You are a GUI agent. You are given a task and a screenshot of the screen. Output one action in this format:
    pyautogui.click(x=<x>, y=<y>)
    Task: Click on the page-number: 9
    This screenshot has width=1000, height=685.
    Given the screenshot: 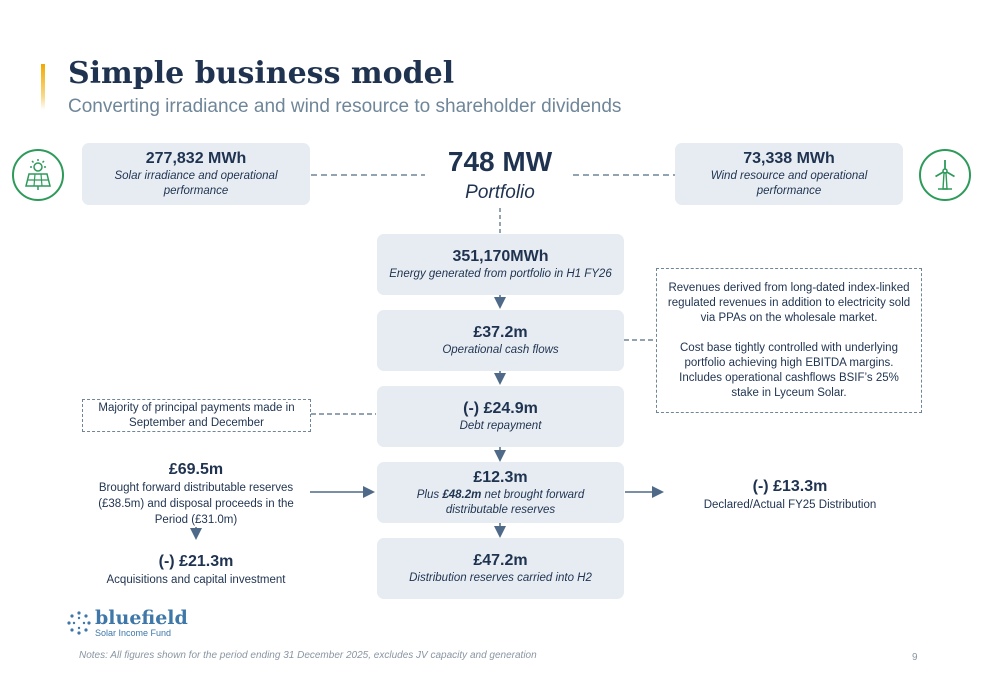 What is the action you would take?
    pyautogui.click(x=915, y=657)
    